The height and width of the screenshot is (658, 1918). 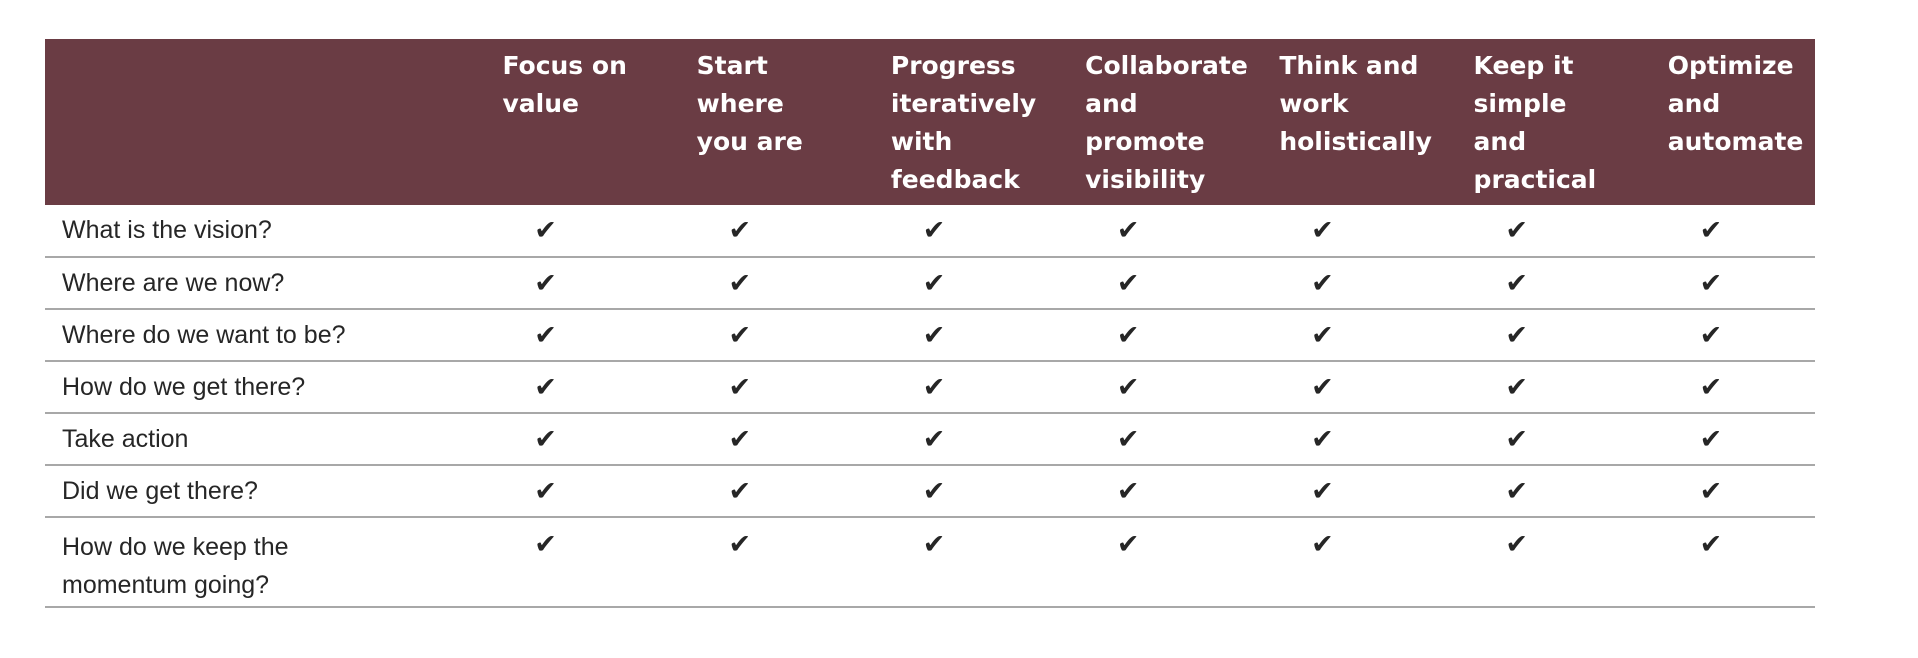 I want to click on principle-header: Progress iteratively with feedback, so click(x=941, y=122).